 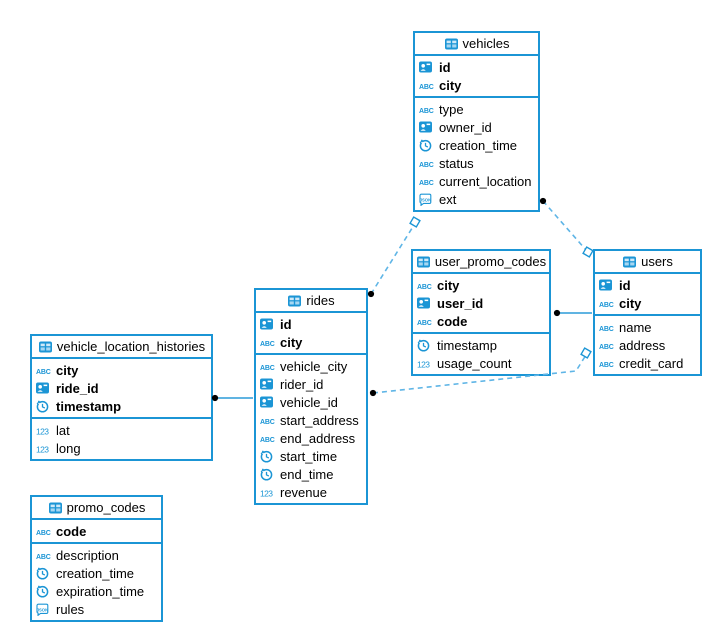 What do you see at coordinates (481, 363) in the screenshot?
I see `column-row: 123 usage_count` at bounding box center [481, 363].